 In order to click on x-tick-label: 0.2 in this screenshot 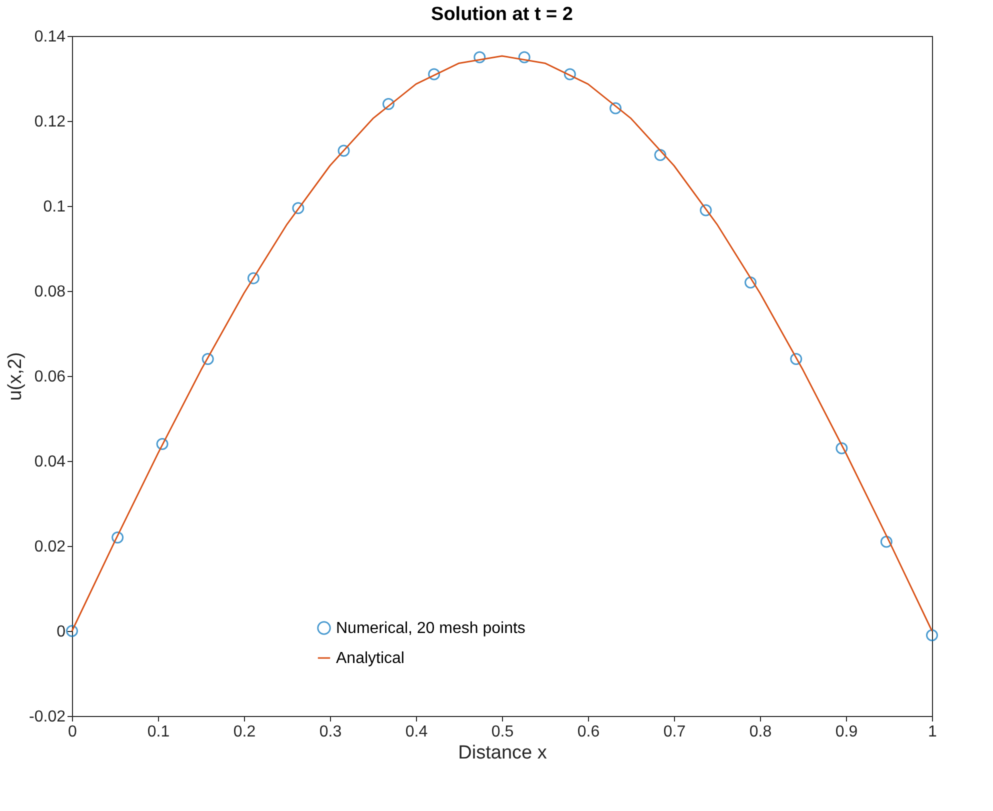, I will do `click(244, 732)`.